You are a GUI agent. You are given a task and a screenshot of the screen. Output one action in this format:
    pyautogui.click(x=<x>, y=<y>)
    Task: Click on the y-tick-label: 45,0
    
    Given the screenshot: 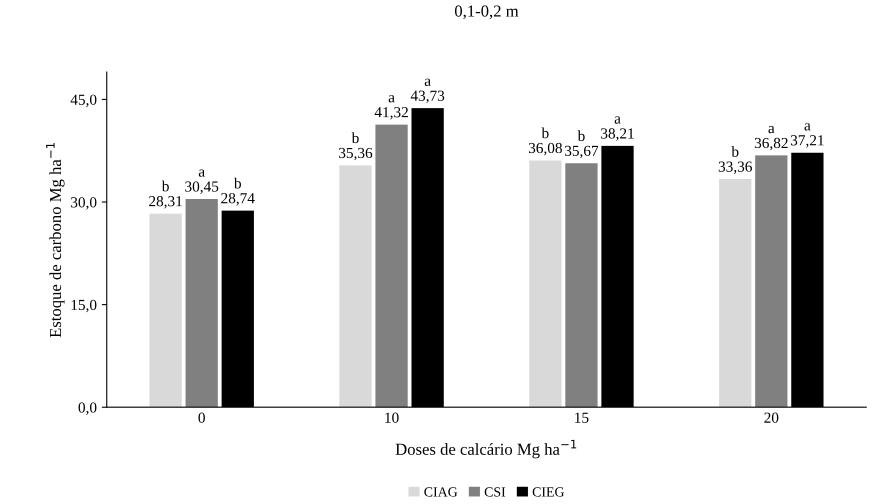 What is the action you would take?
    pyautogui.click(x=83, y=101)
    